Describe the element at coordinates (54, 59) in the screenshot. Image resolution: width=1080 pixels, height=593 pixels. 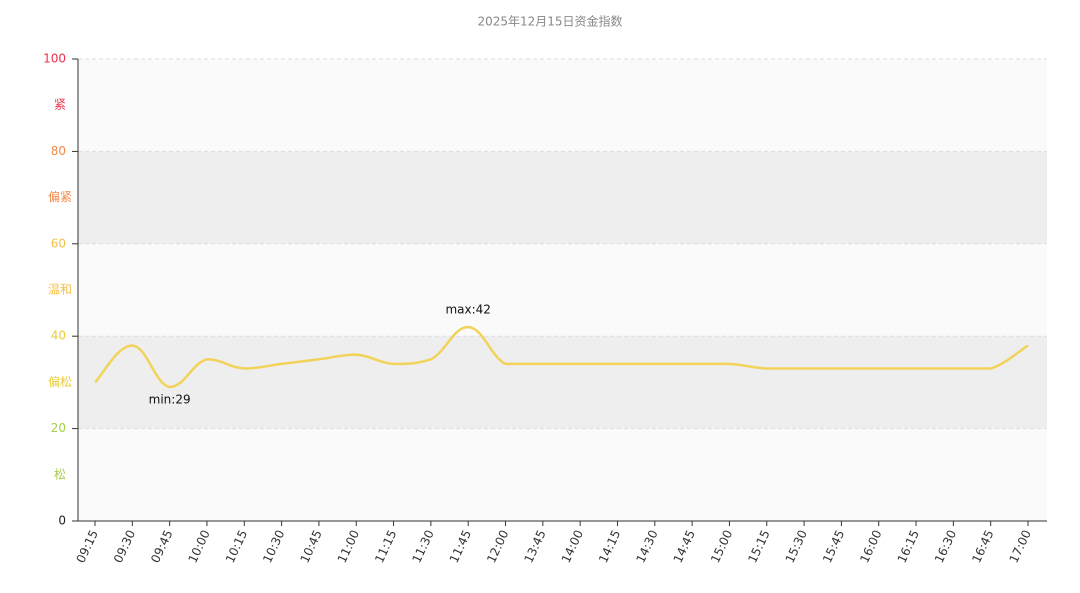
I see `y-tick-label: 100` at that location.